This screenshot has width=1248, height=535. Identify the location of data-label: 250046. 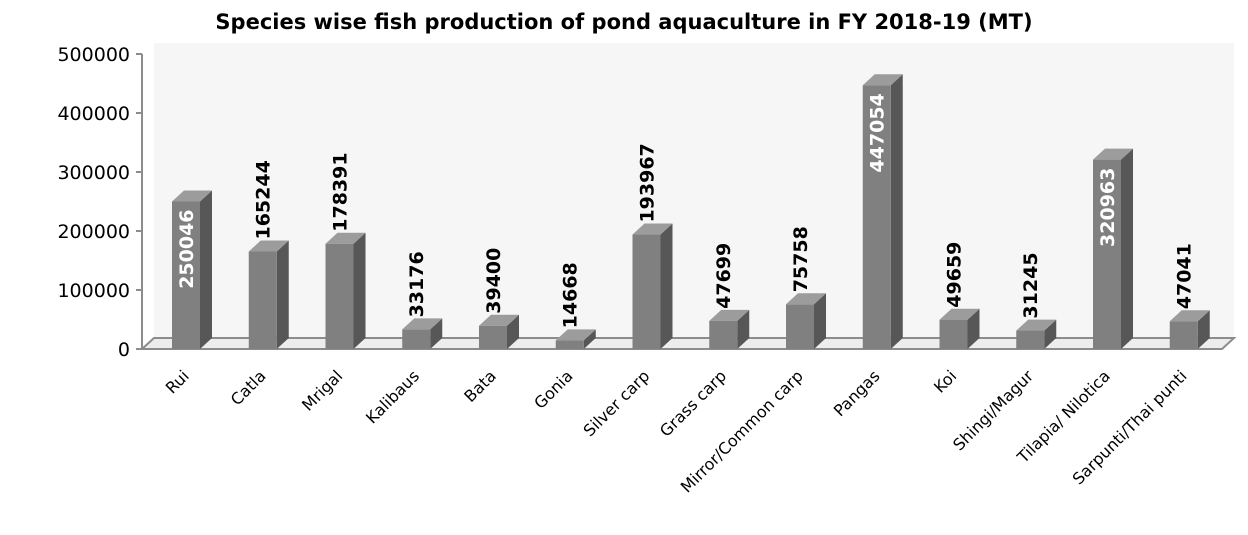
(187, 248).